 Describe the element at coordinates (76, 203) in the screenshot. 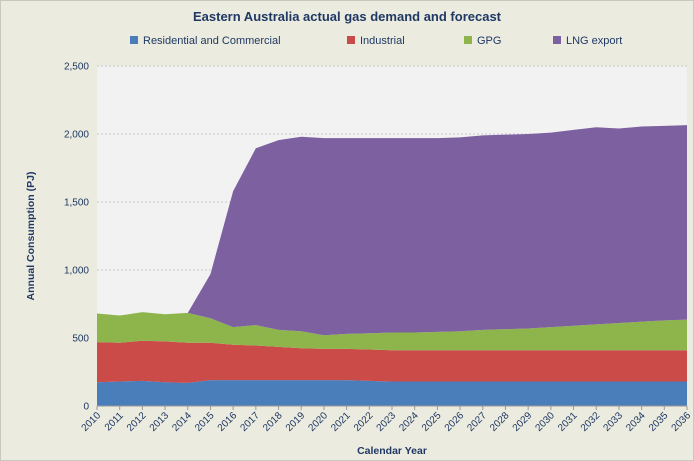

I see `y-tick-label: 1,500` at that location.